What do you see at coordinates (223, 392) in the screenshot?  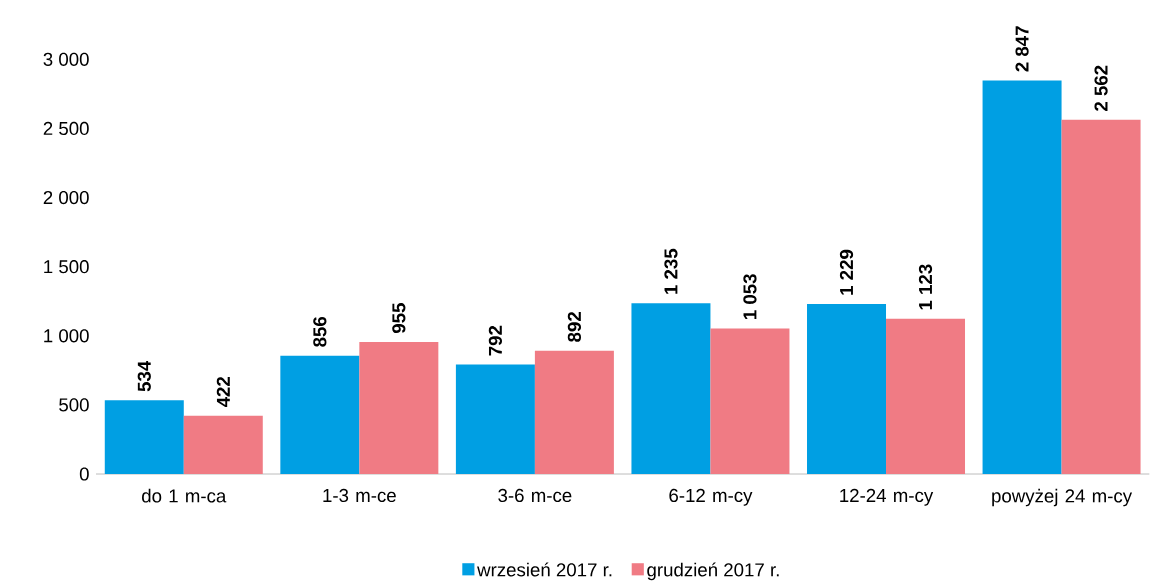 I see `data-label: 422` at bounding box center [223, 392].